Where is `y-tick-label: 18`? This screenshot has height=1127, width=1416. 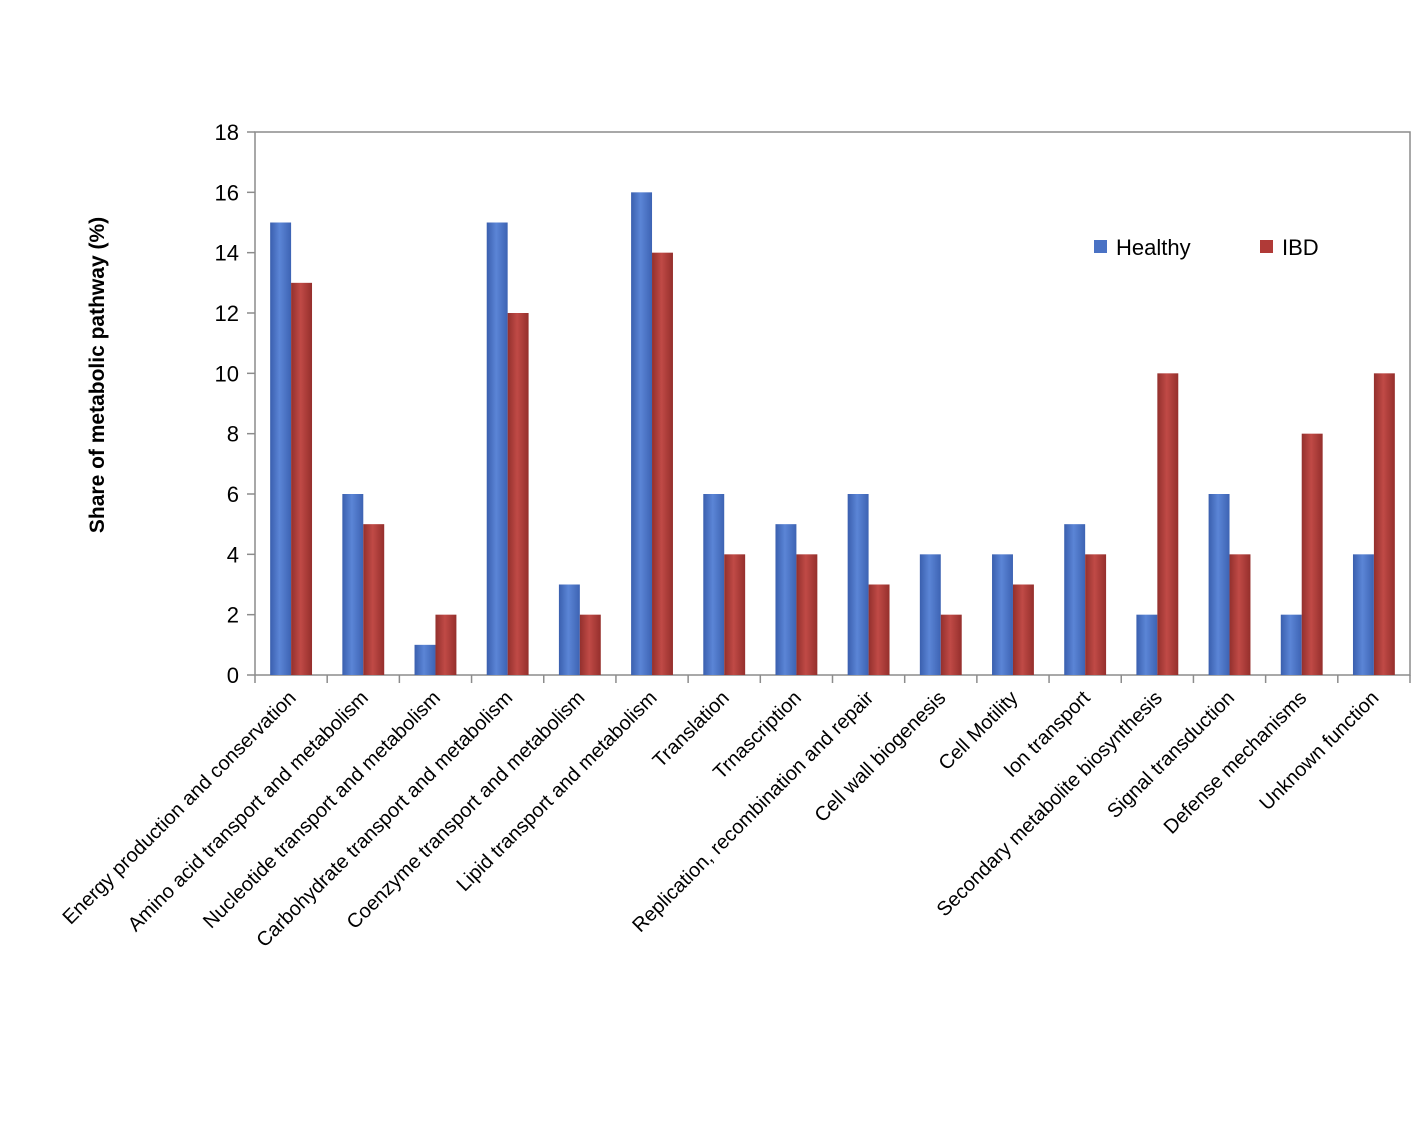
y-tick-label: 18 is located at coordinates (227, 132).